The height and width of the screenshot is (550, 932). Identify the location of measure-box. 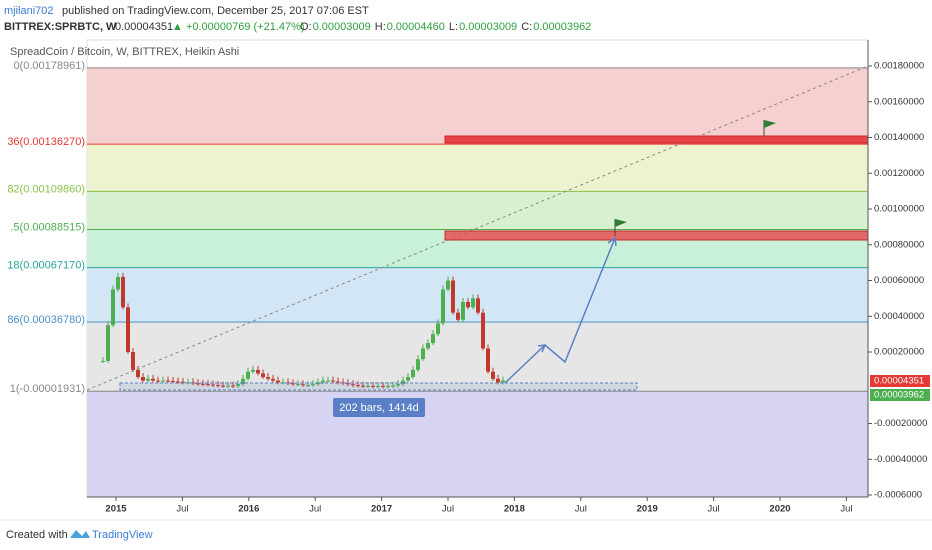
(379, 407).